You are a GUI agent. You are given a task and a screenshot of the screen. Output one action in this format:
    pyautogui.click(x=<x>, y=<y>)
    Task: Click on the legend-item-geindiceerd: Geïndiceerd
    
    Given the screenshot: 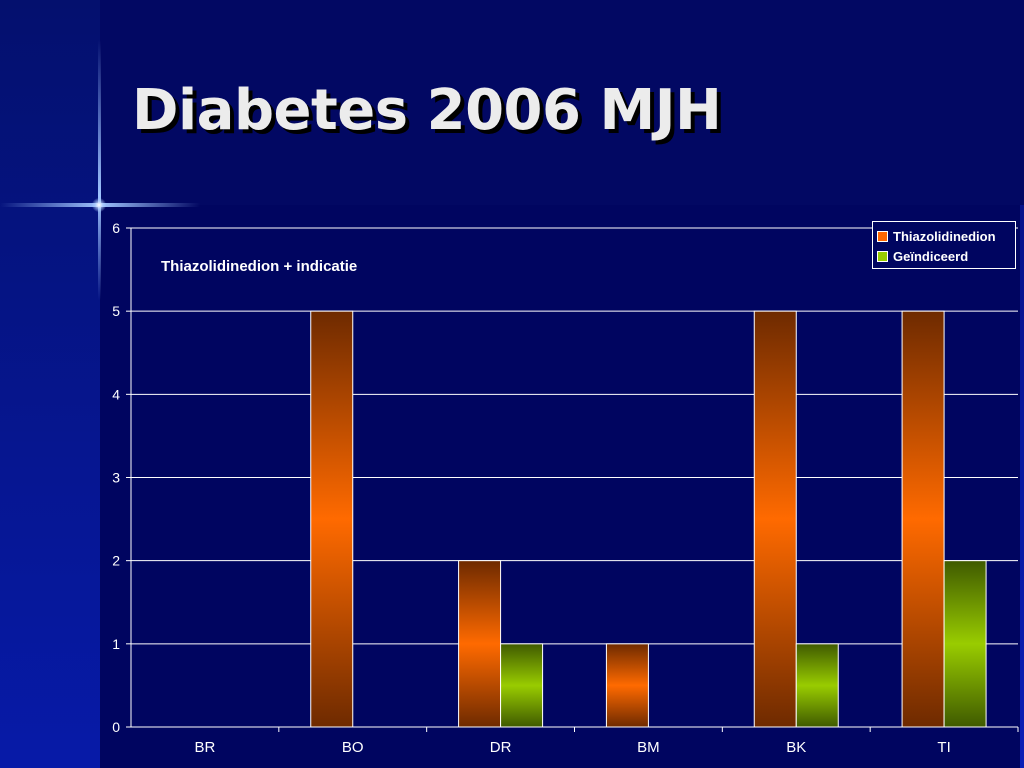 What is the action you would take?
    pyautogui.click(x=946, y=256)
    